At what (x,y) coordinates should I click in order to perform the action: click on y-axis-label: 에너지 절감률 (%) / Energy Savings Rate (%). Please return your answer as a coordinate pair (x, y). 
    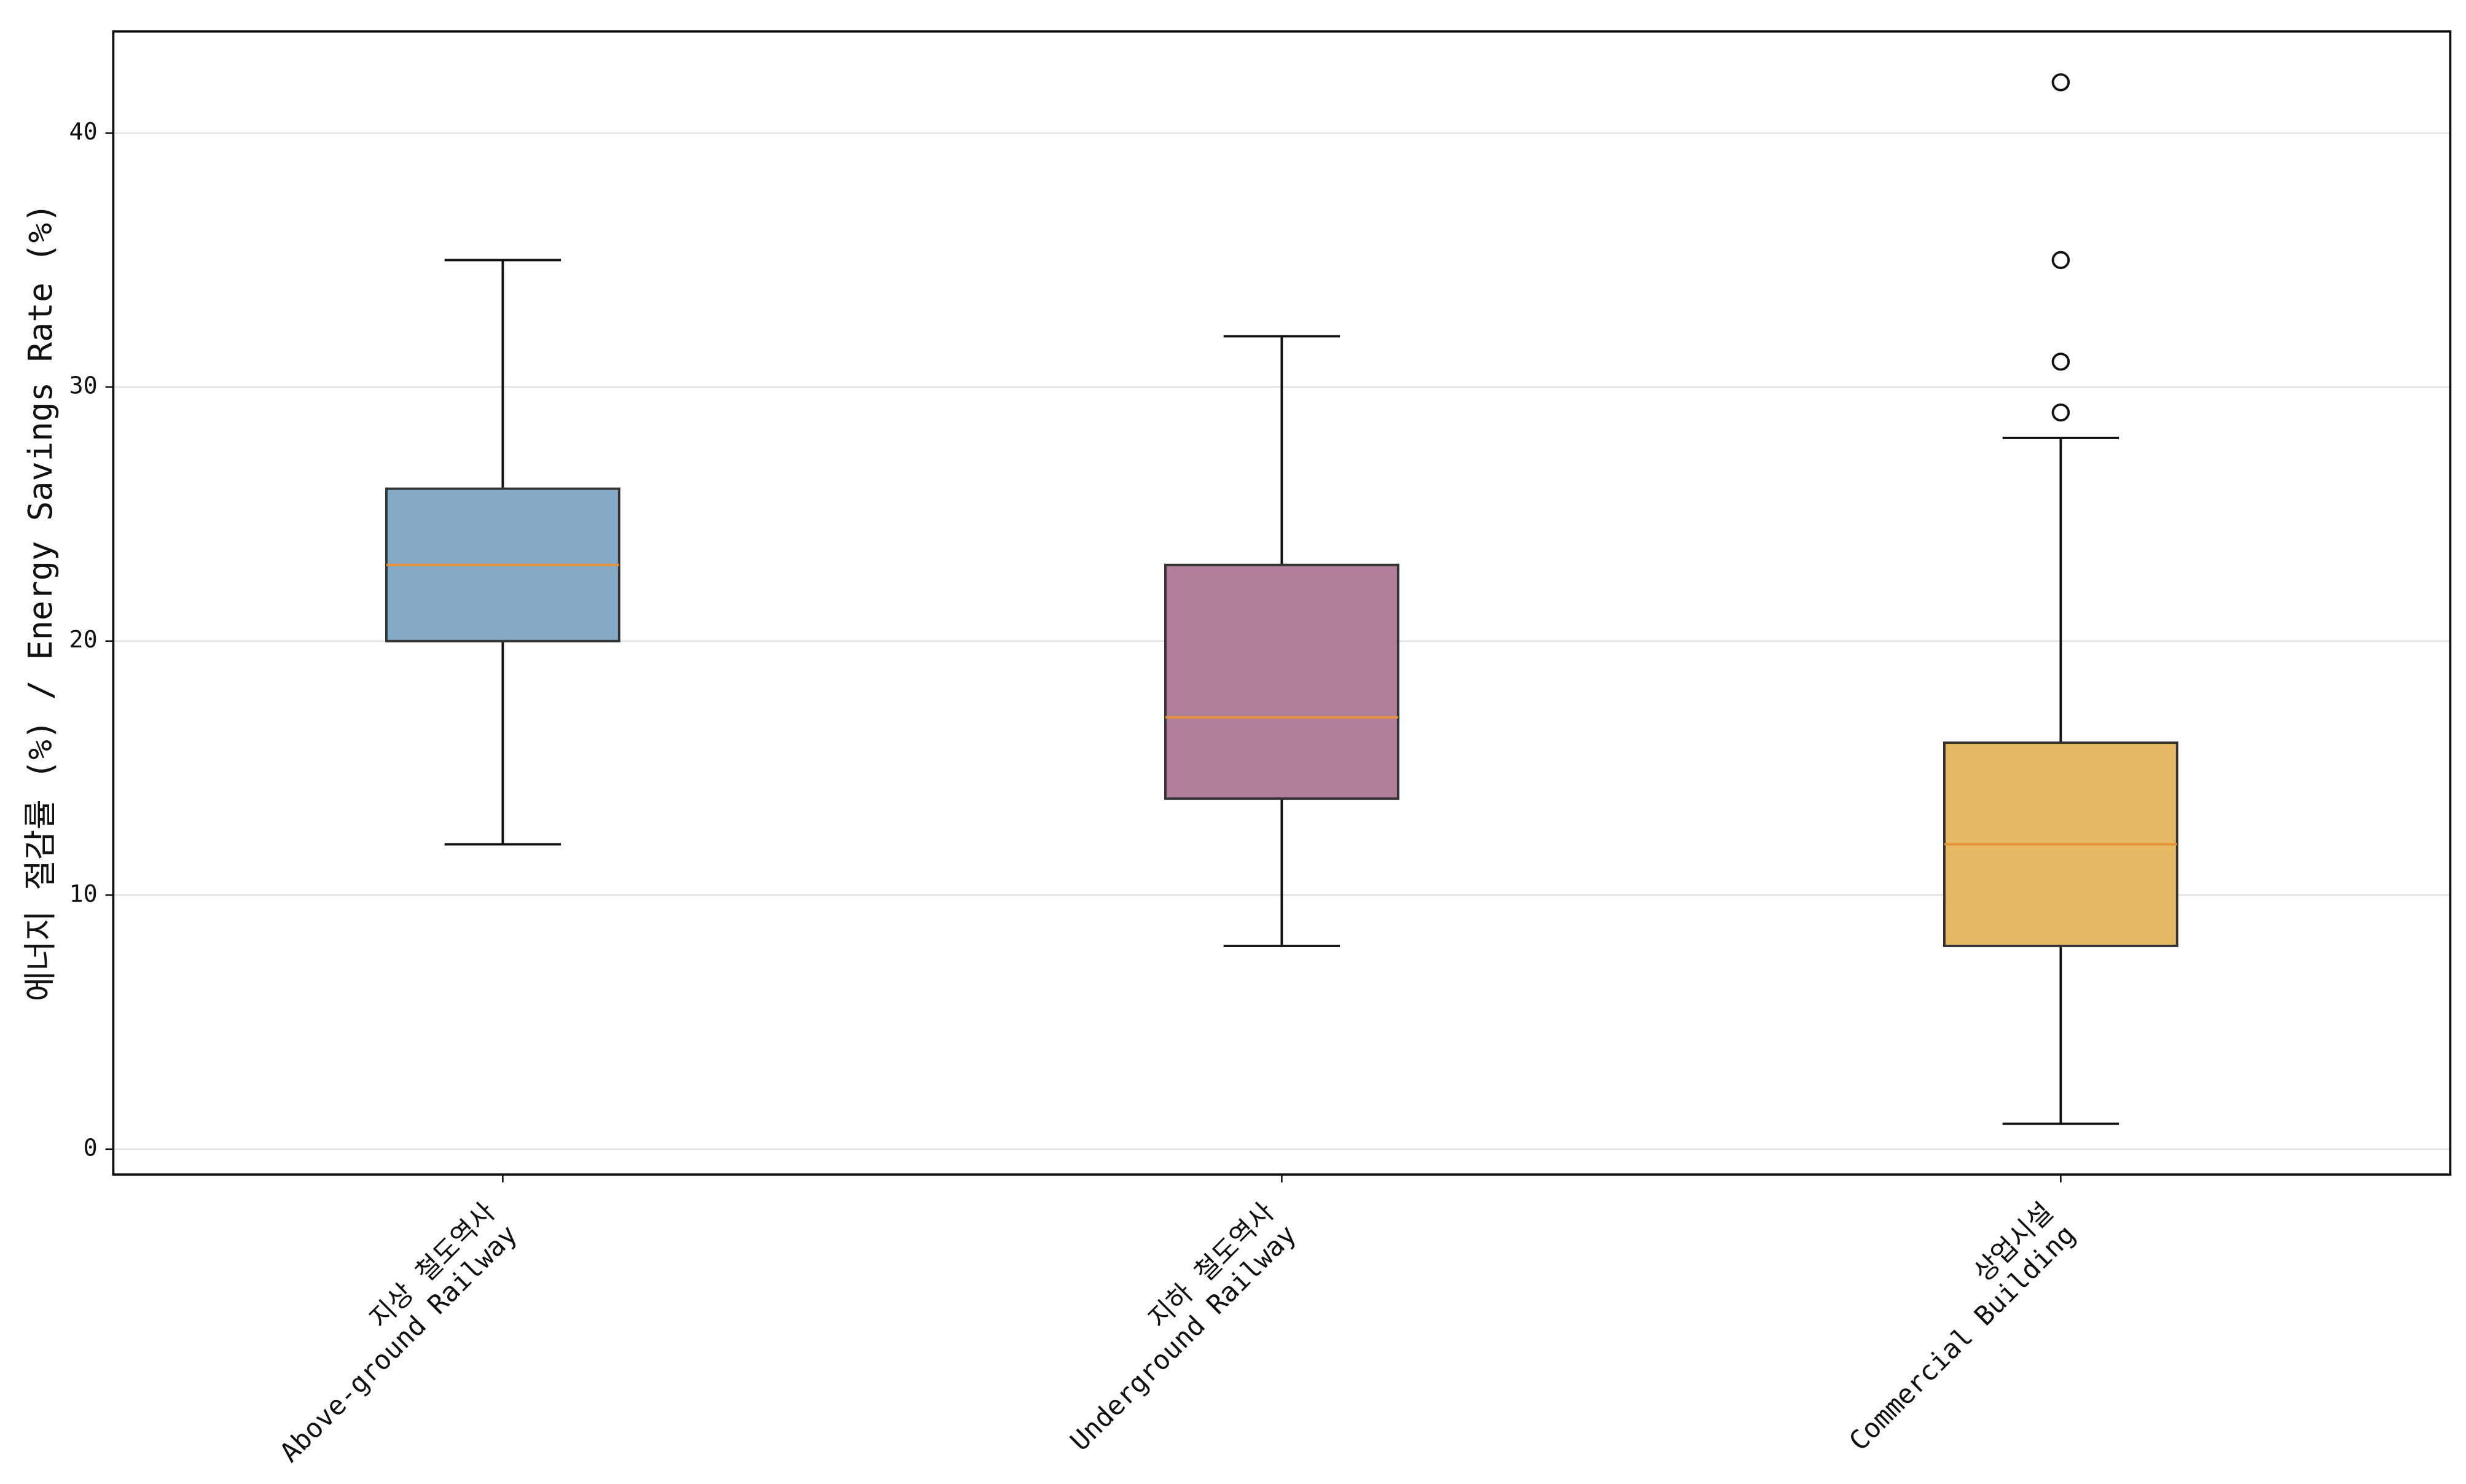
    Looking at the image, I should click on (40, 602).